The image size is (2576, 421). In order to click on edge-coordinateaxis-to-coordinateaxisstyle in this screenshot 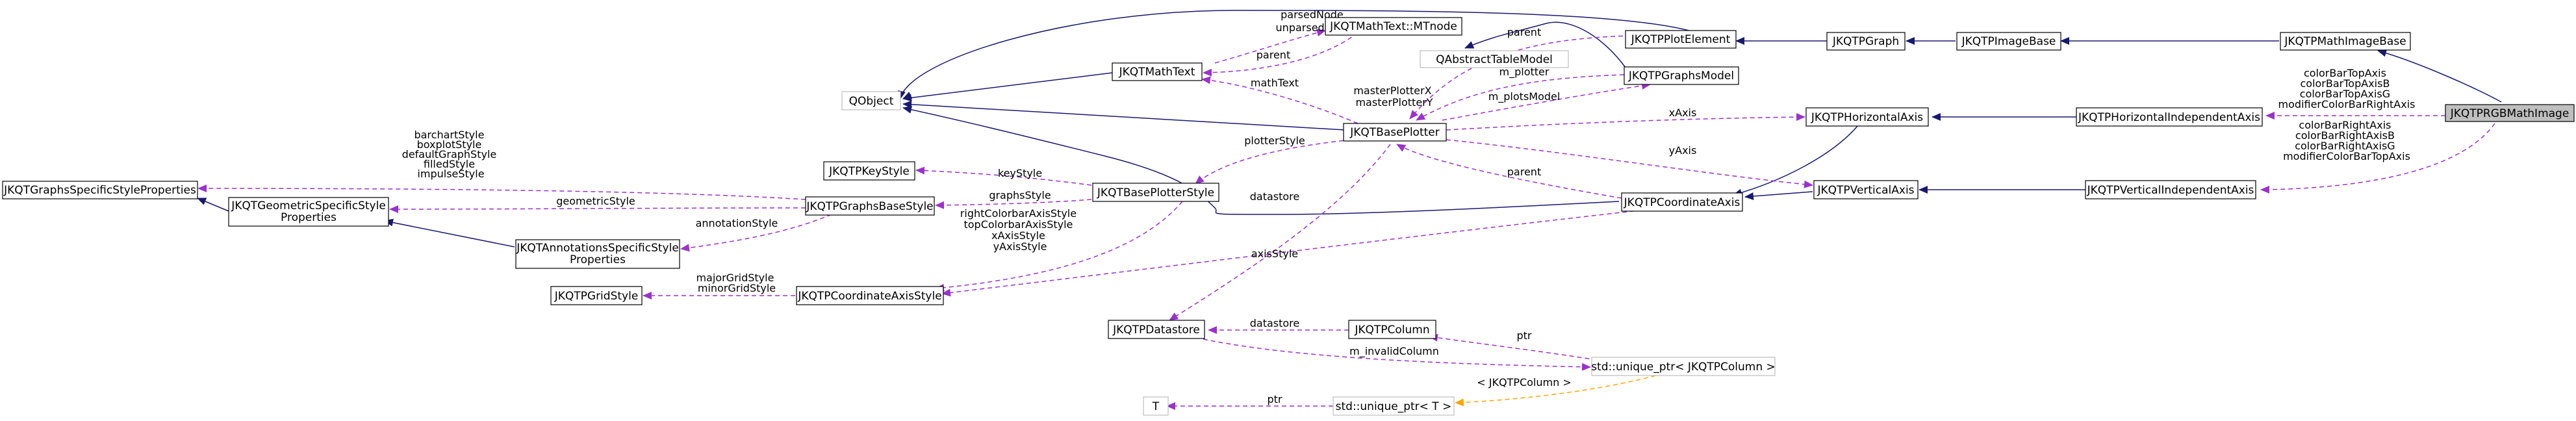, I will do `click(1296, 253)`.